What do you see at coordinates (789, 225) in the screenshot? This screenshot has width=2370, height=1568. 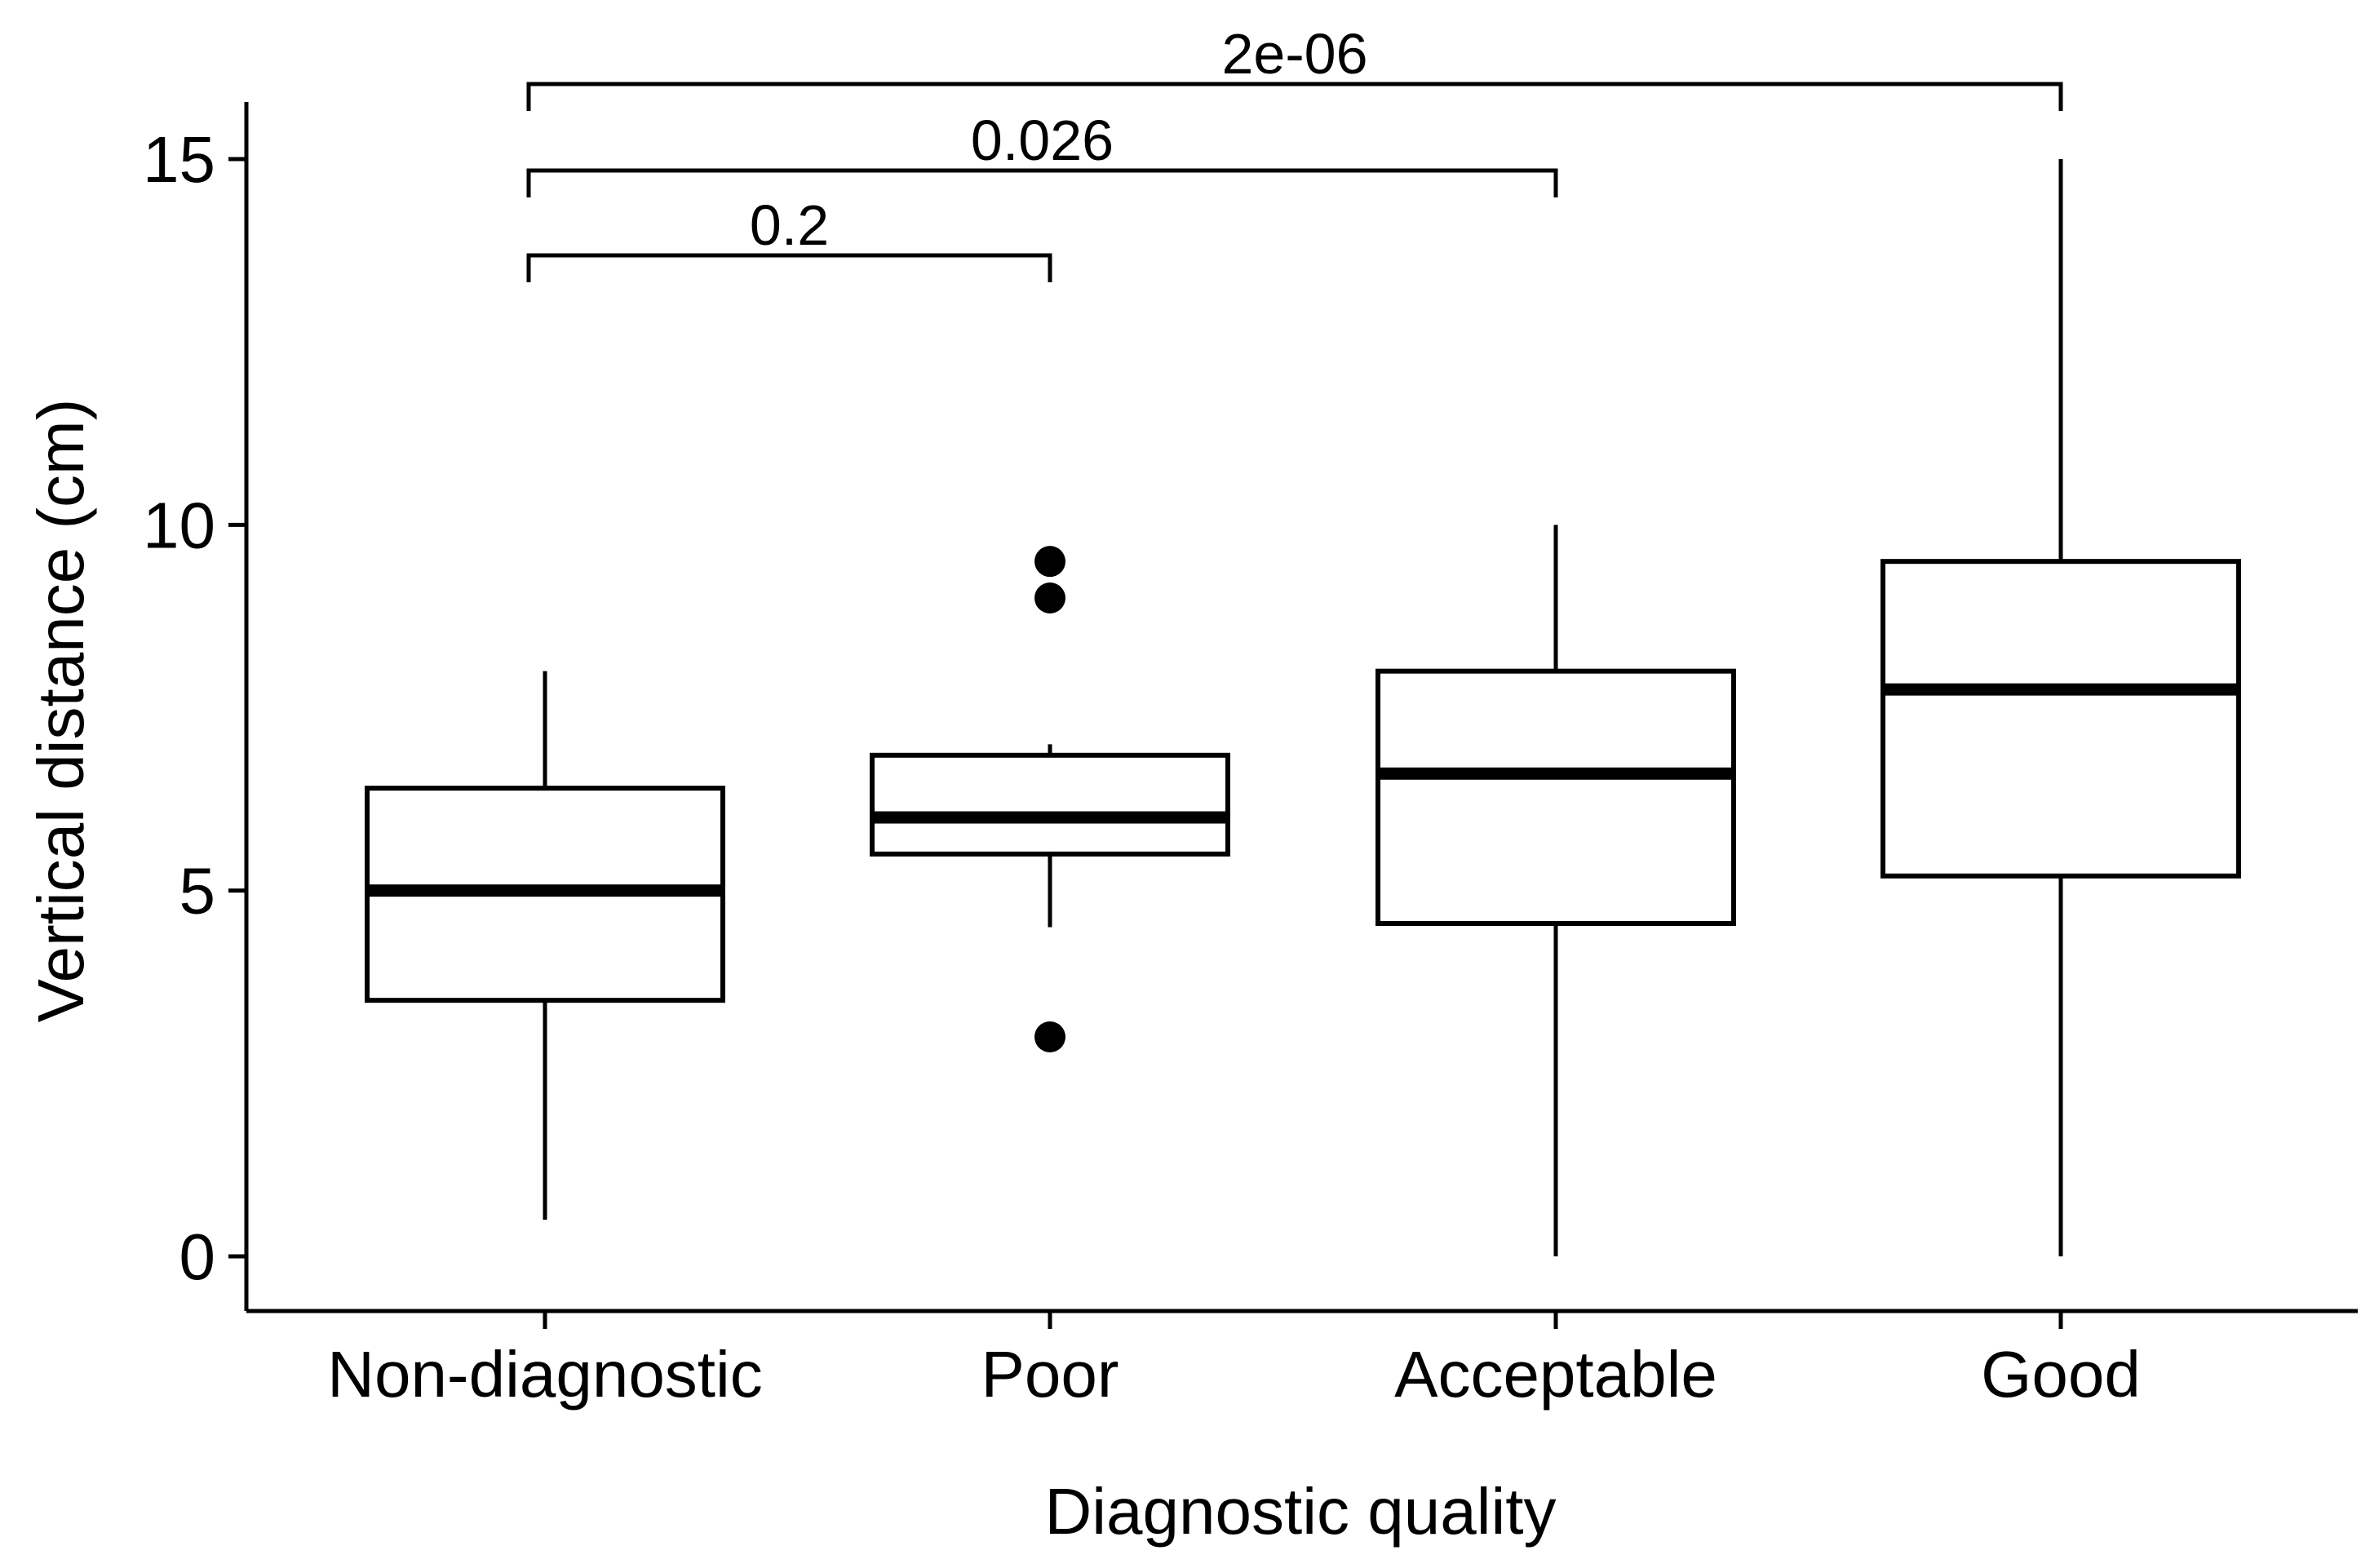 I see `p-value-label: 0.2` at bounding box center [789, 225].